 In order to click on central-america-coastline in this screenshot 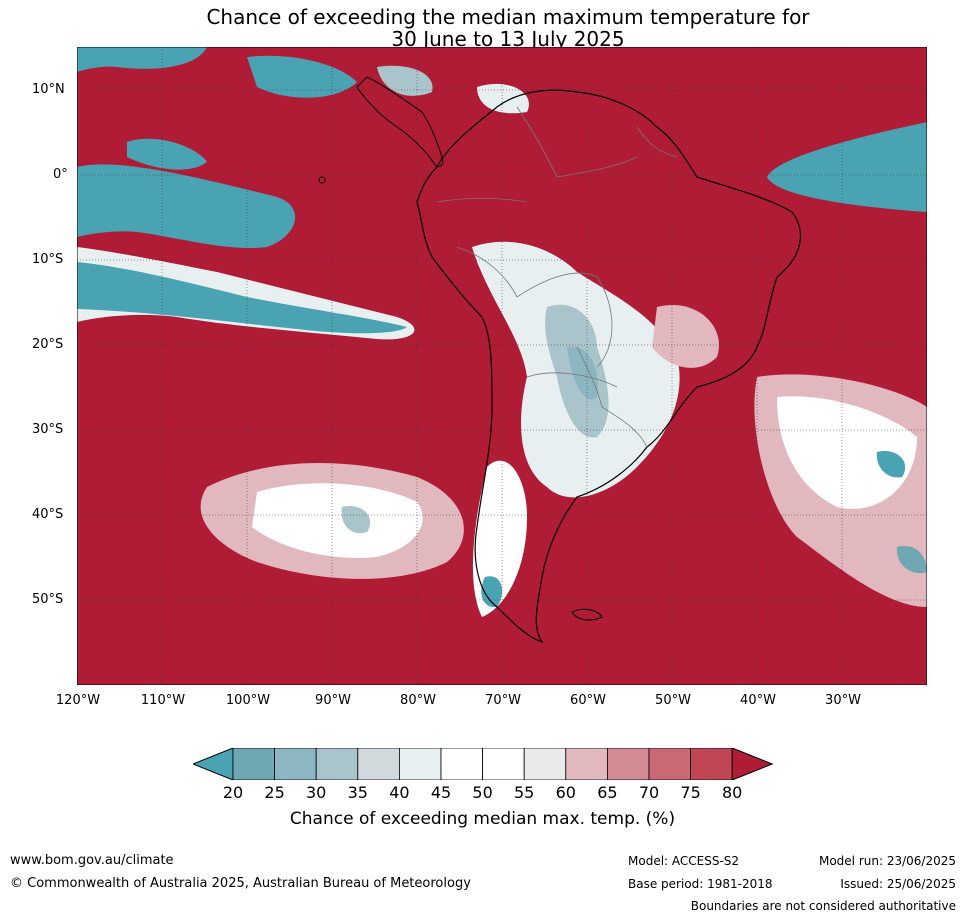, I will do `click(400, 122)`.